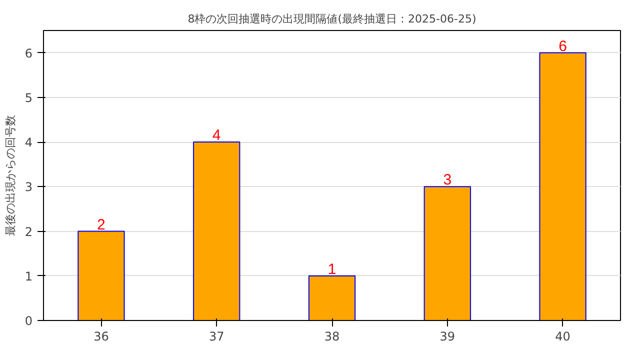 Image resolution: width=640 pixels, height=360 pixels. I want to click on y-tick-label: 2, so click(28, 231).